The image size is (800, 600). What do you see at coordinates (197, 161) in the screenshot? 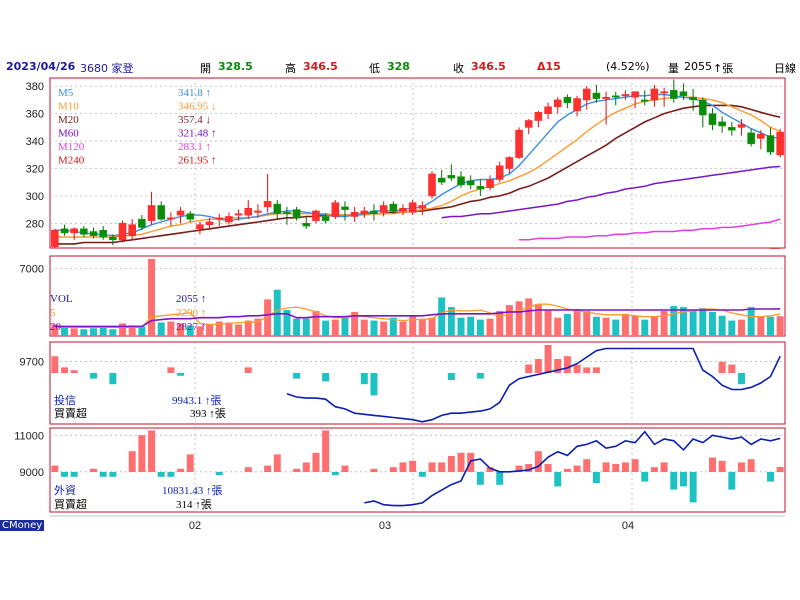
I see `price-legend-value: 261.95 ↑` at bounding box center [197, 161].